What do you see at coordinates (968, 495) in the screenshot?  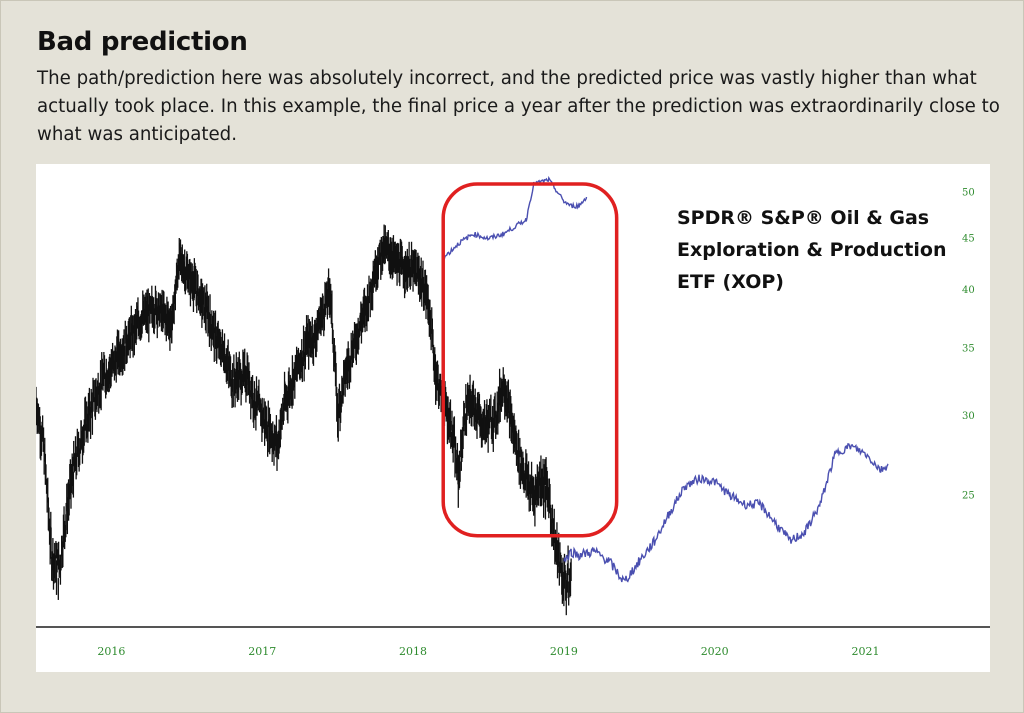 I see `y-tick-label: 25` at bounding box center [968, 495].